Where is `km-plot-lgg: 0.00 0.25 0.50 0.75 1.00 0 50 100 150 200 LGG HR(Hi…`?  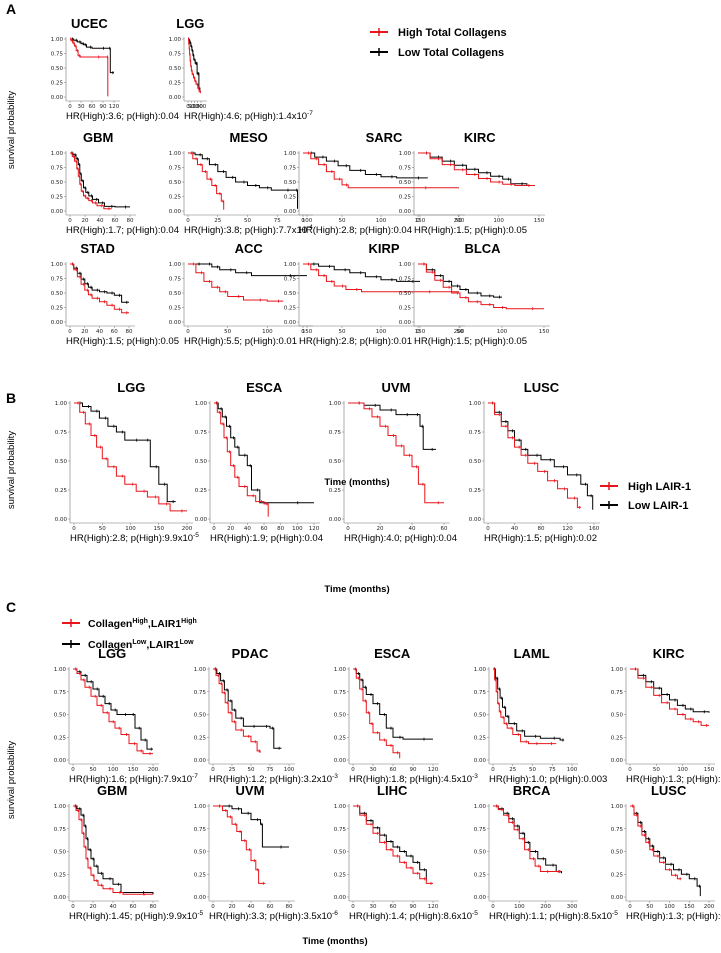
km-plot-lgg: 0.00 0.25 0.50 0.75 1.00 0 50 100 150 200 LGG HR(Hi… is located at coordinates (126, 715).